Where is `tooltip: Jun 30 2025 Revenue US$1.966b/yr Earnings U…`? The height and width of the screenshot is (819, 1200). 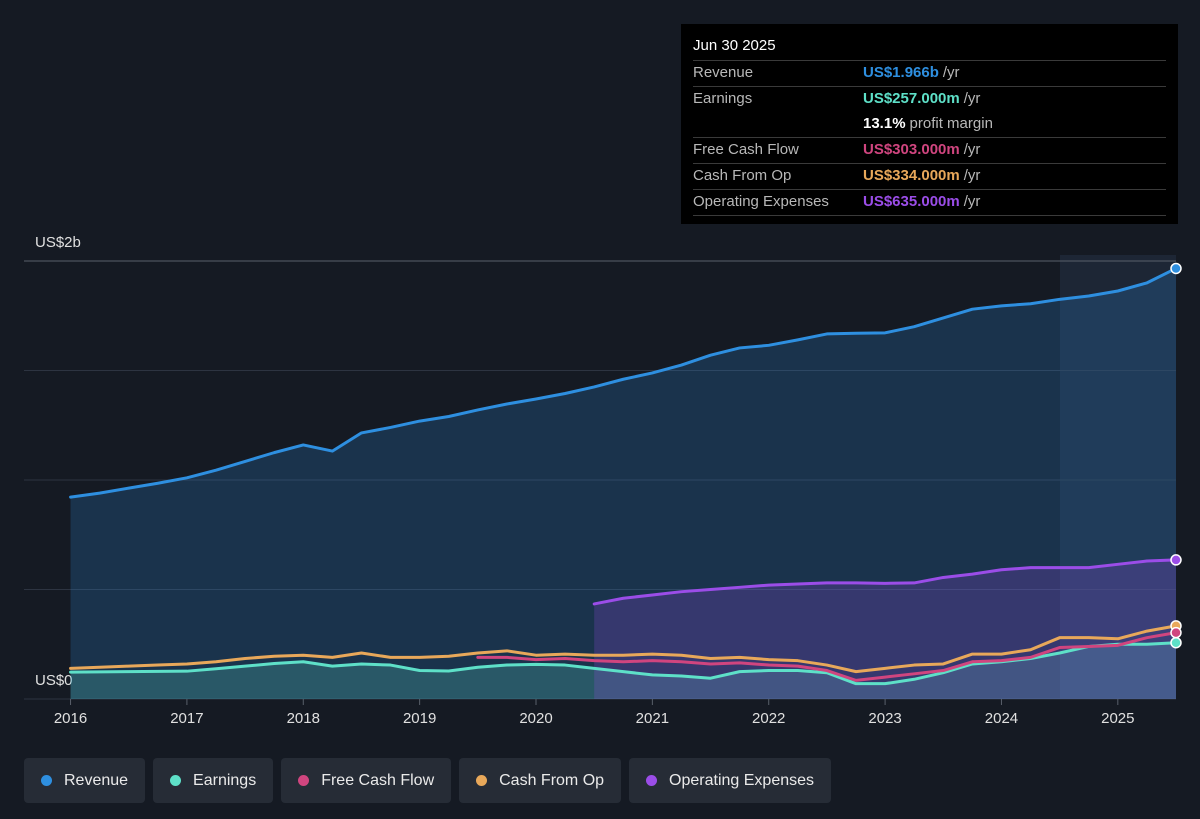
tooltip: Jun 30 2025 Revenue US$1.966b/yr Earnings U… is located at coordinates (929, 124).